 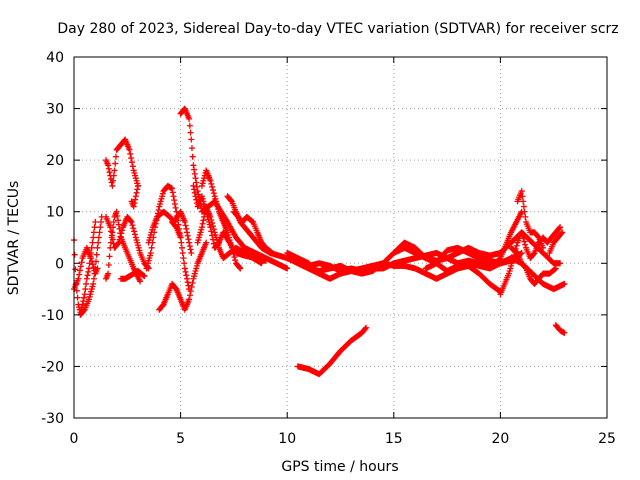 What do you see at coordinates (52, 419) in the screenshot?
I see `y-tick-label: -30` at bounding box center [52, 419].